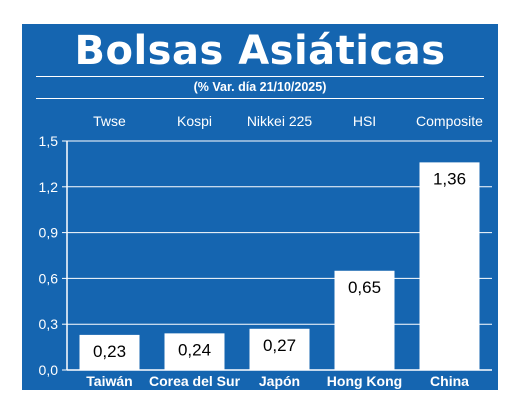  What do you see at coordinates (195, 381) in the screenshot?
I see `x-tick-label: Corea del Sur` at bounding box center [195, 381].